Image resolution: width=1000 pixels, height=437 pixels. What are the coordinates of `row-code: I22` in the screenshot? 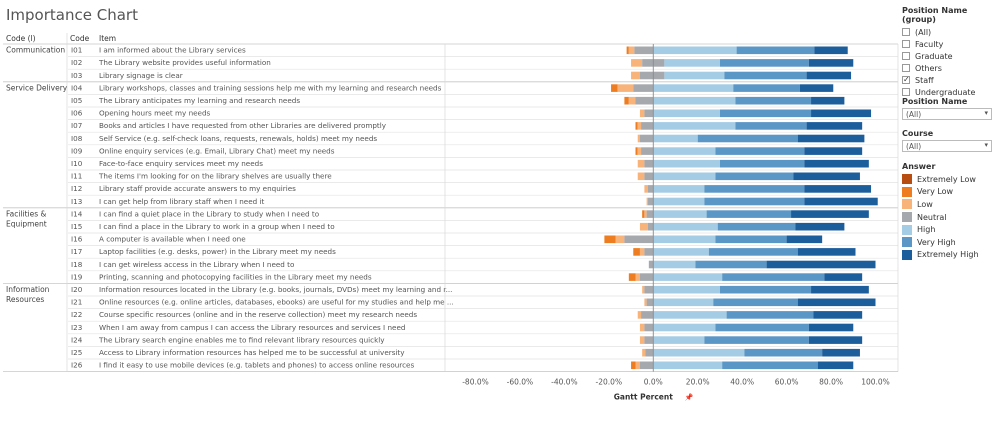 It's located at (76, 314).